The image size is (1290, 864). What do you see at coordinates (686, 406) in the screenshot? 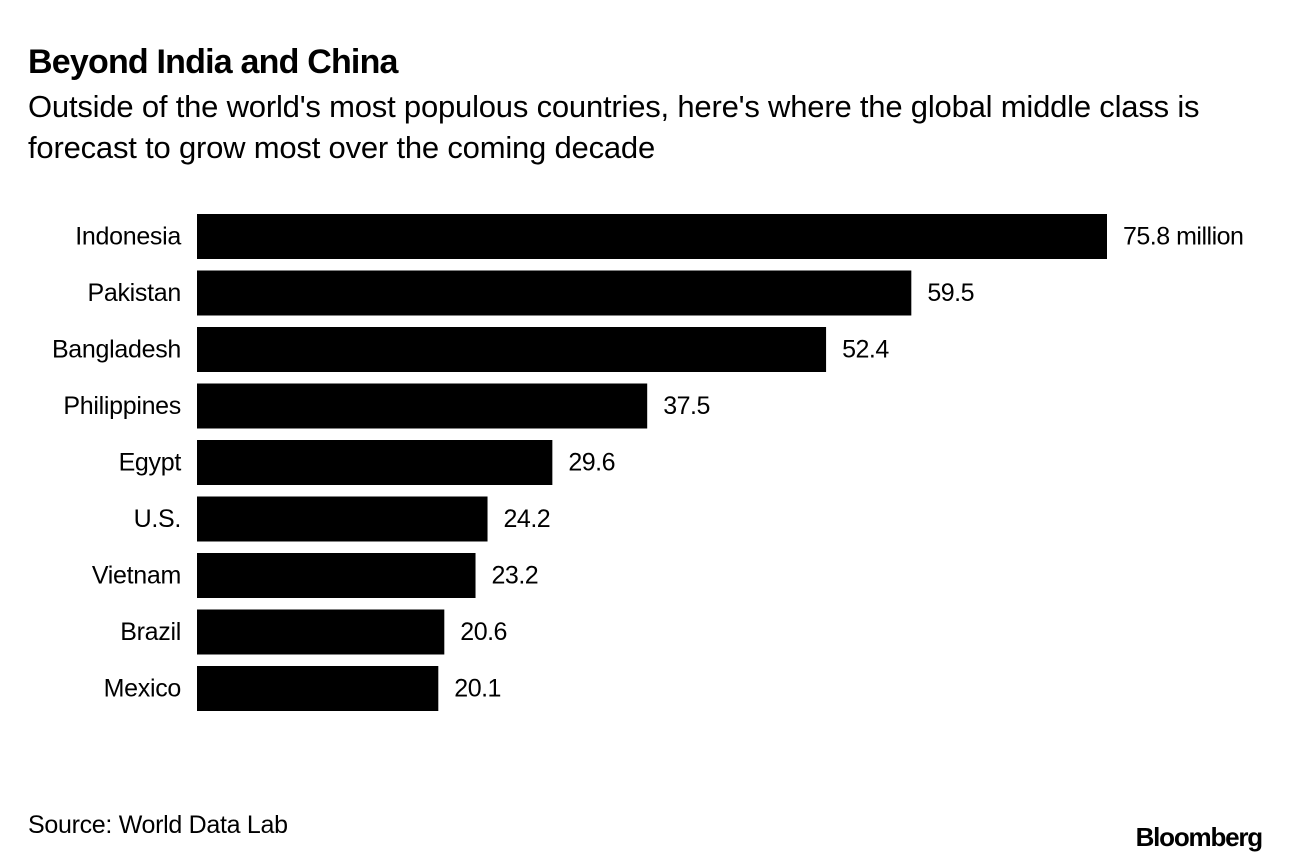
I see `value-label: 37.5` at bounding box center [686, 406].